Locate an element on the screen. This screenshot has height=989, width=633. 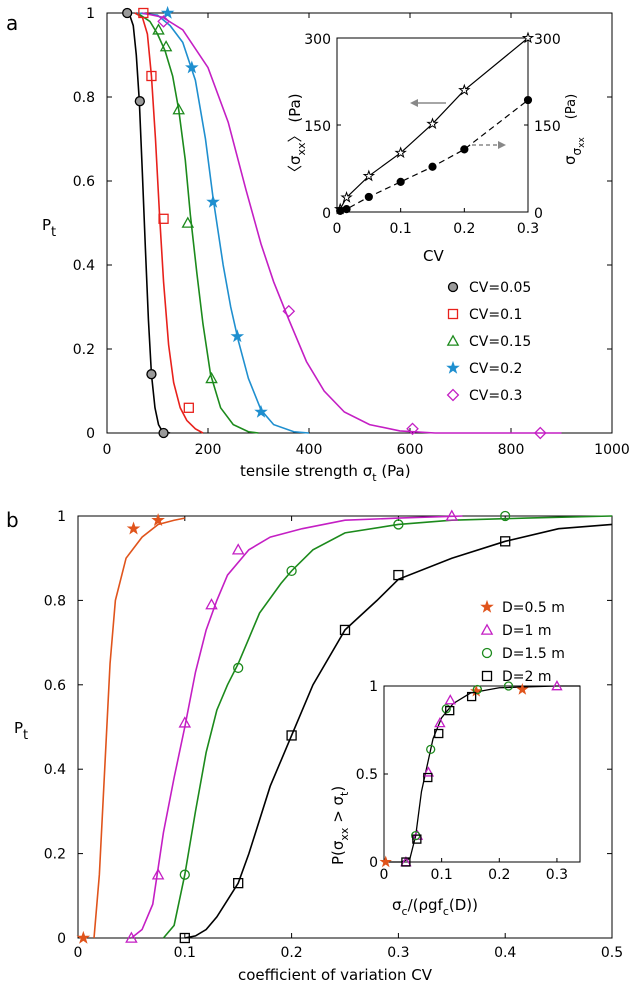
panel-a-ytick-label: 0.6 is located at coordinates (84, 182).